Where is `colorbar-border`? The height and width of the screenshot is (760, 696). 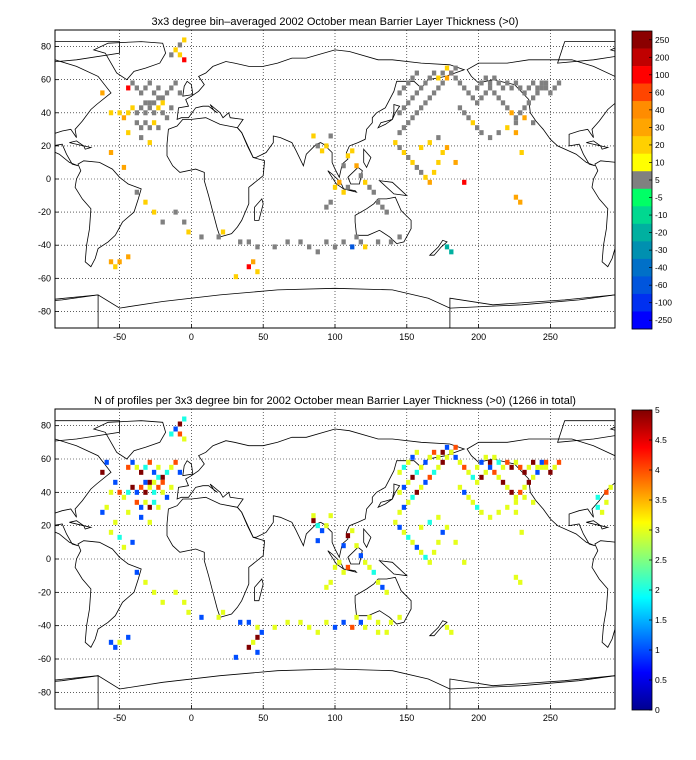 colorbar-border is located at coordinates (642, 560).